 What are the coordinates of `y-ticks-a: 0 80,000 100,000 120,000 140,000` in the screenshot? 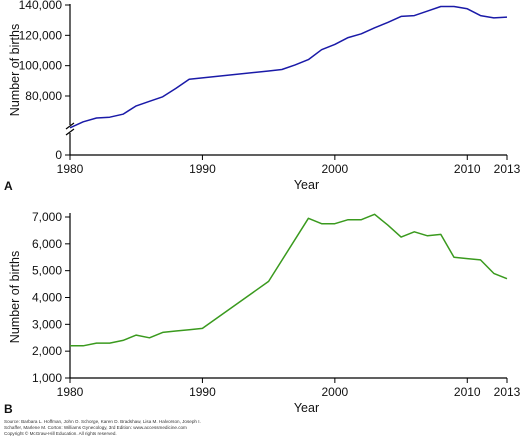 It's located at (44, 81).